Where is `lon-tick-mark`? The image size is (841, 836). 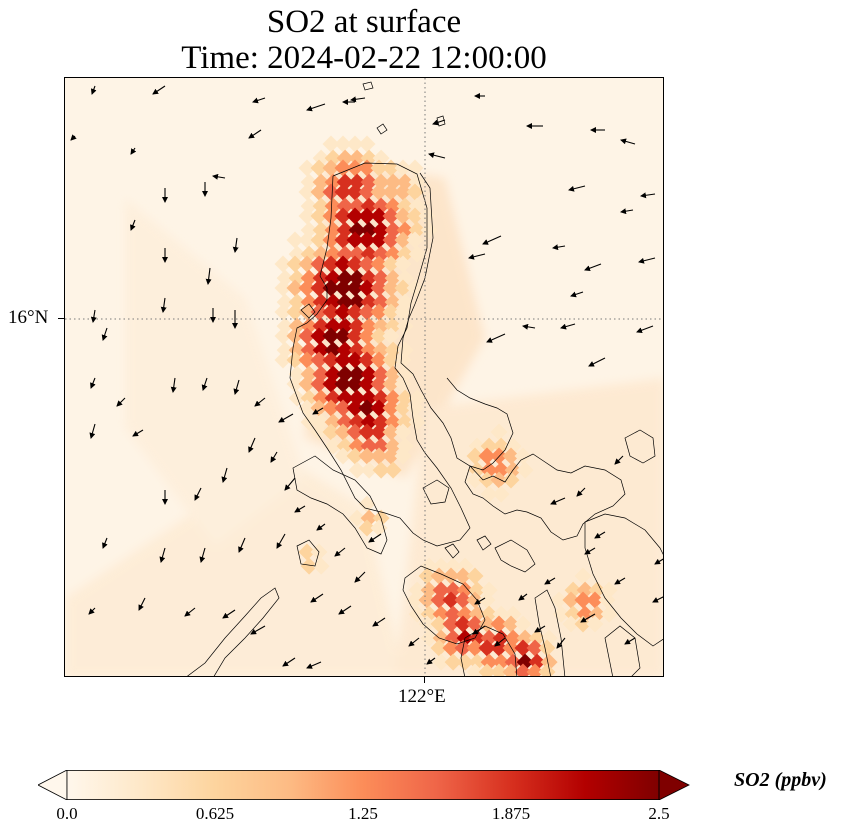
lon-tick-mark is located at coordinates (424, 680).